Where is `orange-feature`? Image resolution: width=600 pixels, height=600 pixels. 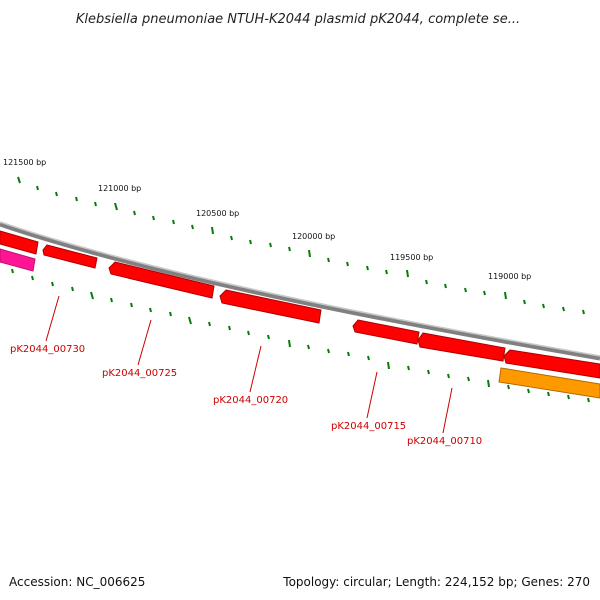 orange-feature is located at coordinates (549, 383).